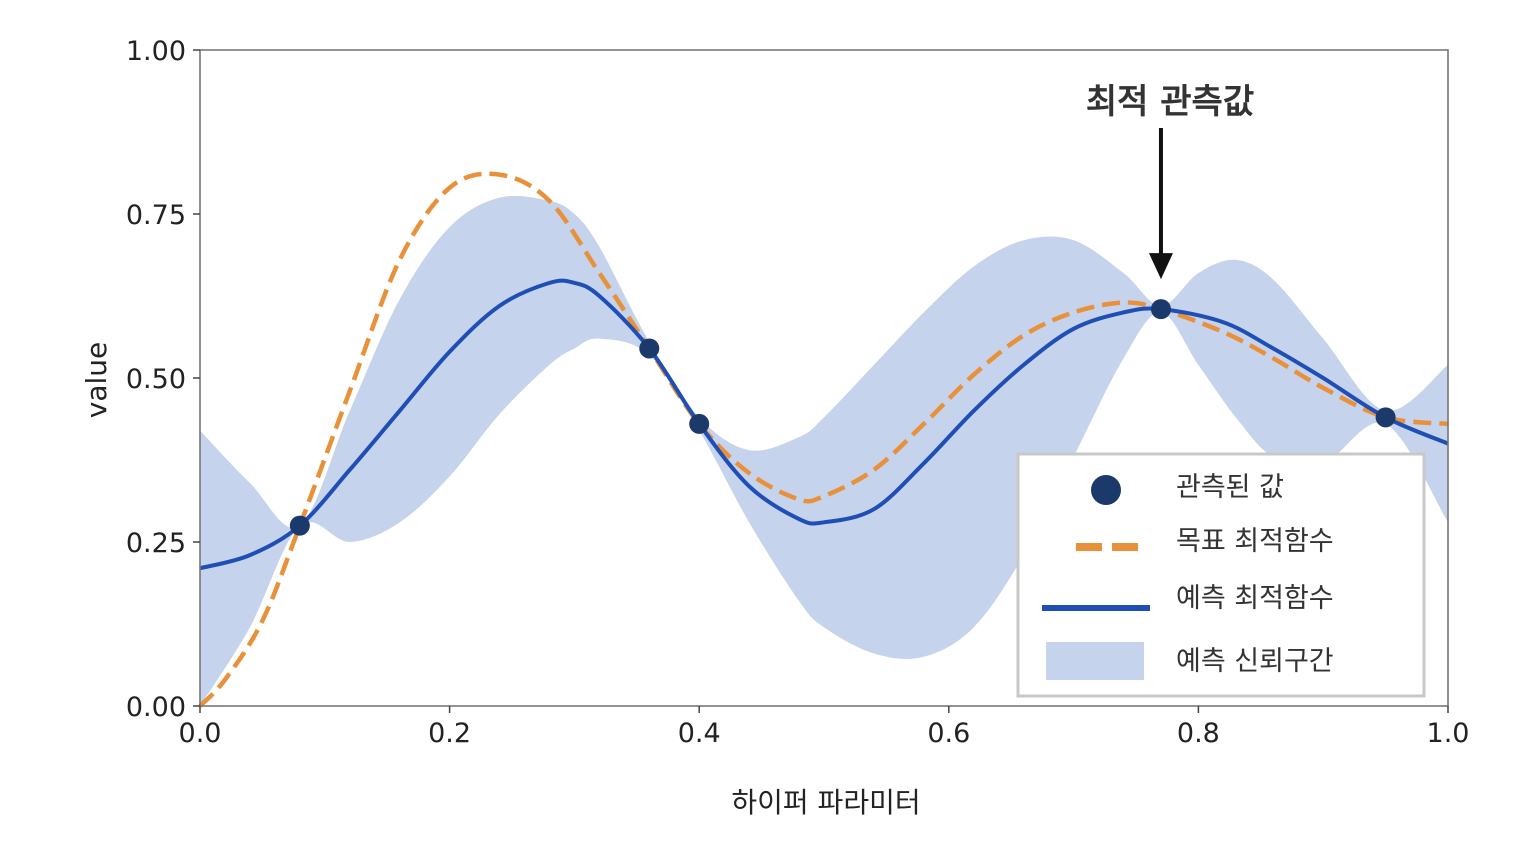  Describe the element at coordinates (96, 380) in the screenshot. I see `y-axis-title: value` at that location.